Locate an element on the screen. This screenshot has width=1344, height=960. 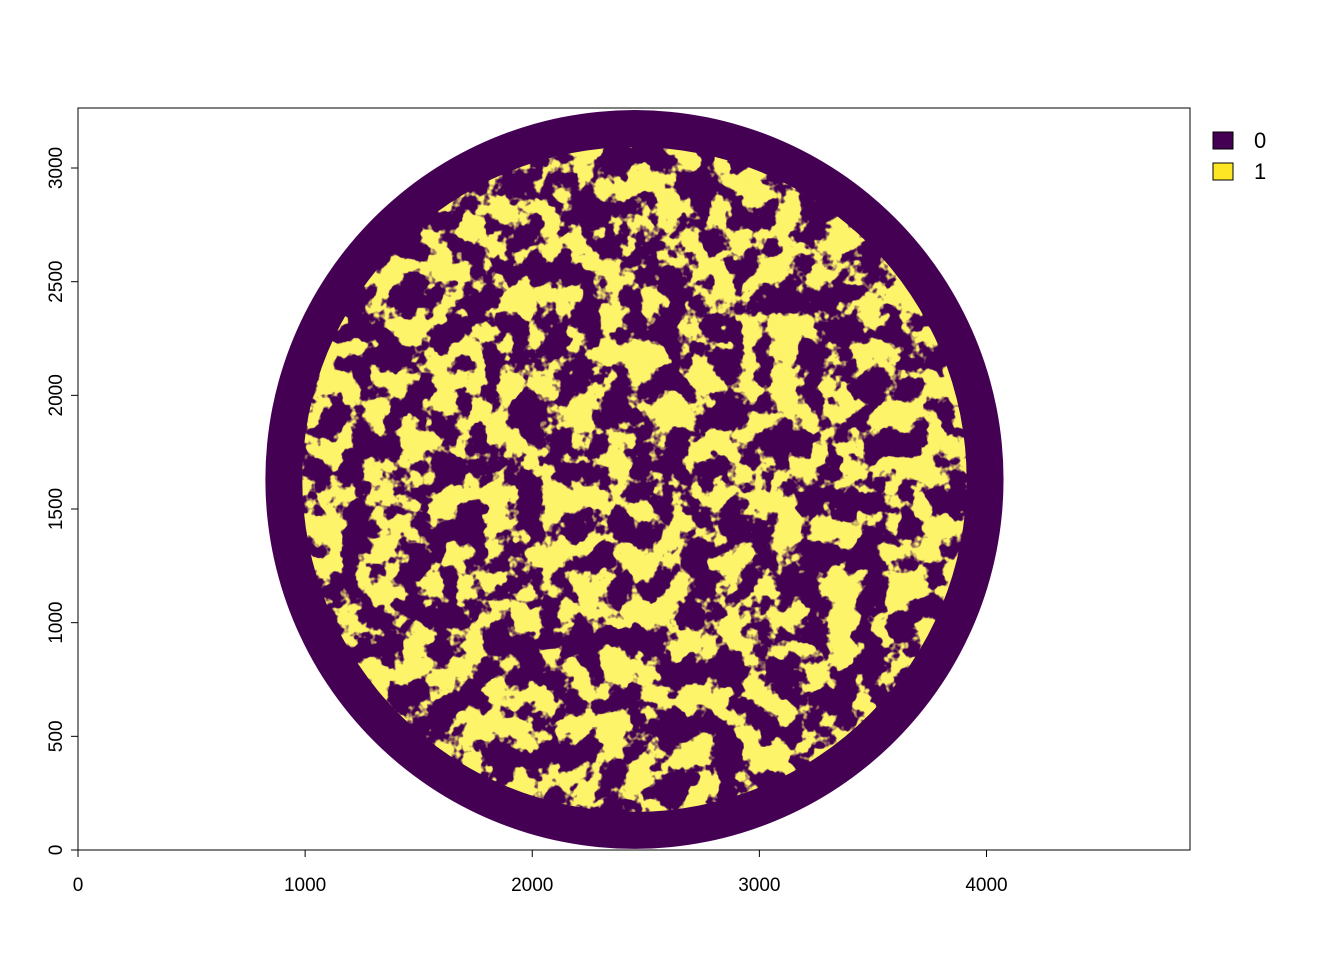
x-axis: 0 1000 2000 3000 4000 is located at coordinates (540, 872).